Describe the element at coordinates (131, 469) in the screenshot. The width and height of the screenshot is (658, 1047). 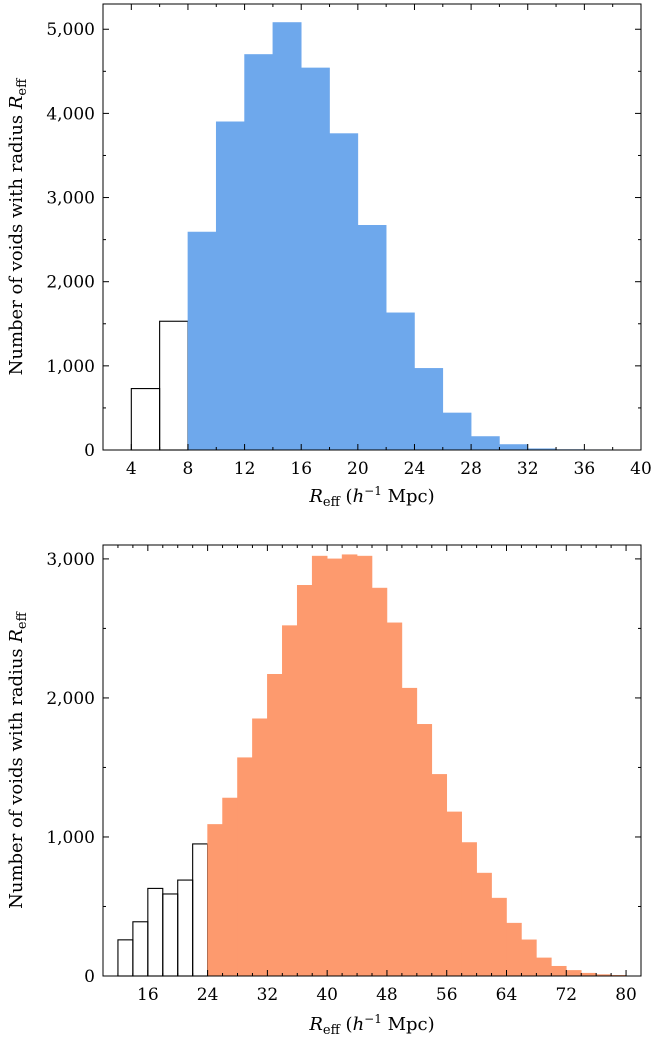
I see `x-tick-label: 4` at that location.